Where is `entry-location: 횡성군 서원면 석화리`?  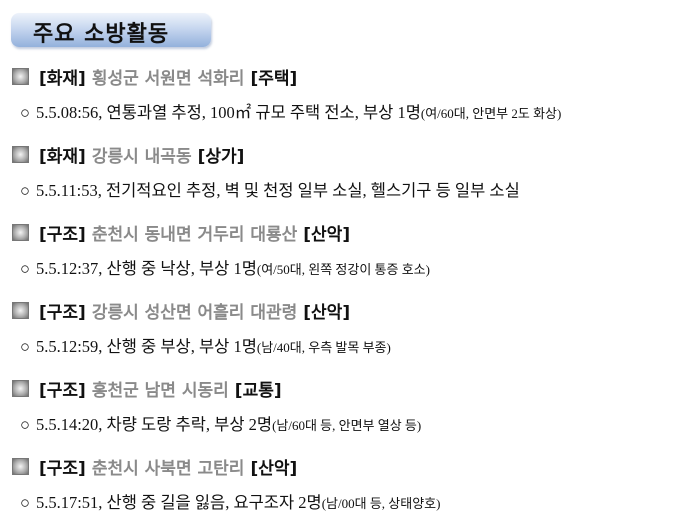
entry-location: 횡성군 서원면 석화리 is located at coordinates (168, 78).